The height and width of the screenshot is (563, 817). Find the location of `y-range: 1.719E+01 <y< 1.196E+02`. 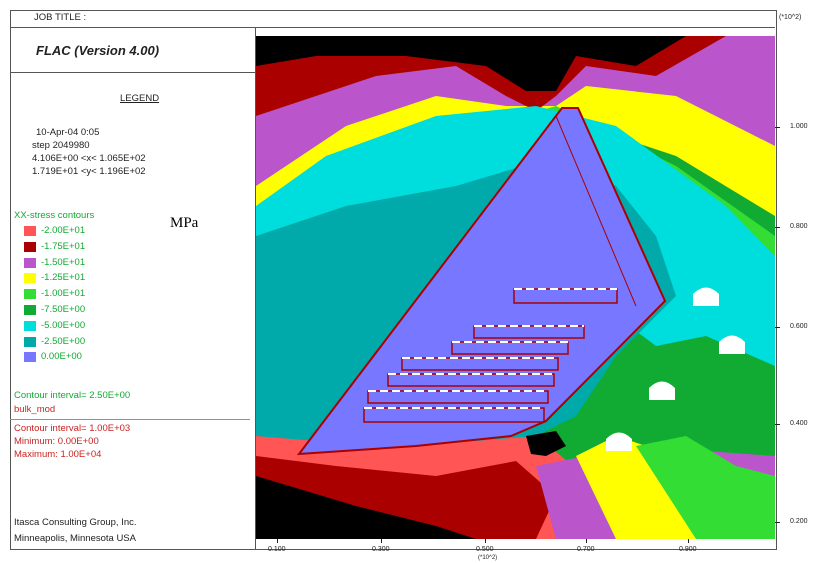

y-range: 1.719E+01 <y< 1.196E+02 is located at coordinates (89, 171).